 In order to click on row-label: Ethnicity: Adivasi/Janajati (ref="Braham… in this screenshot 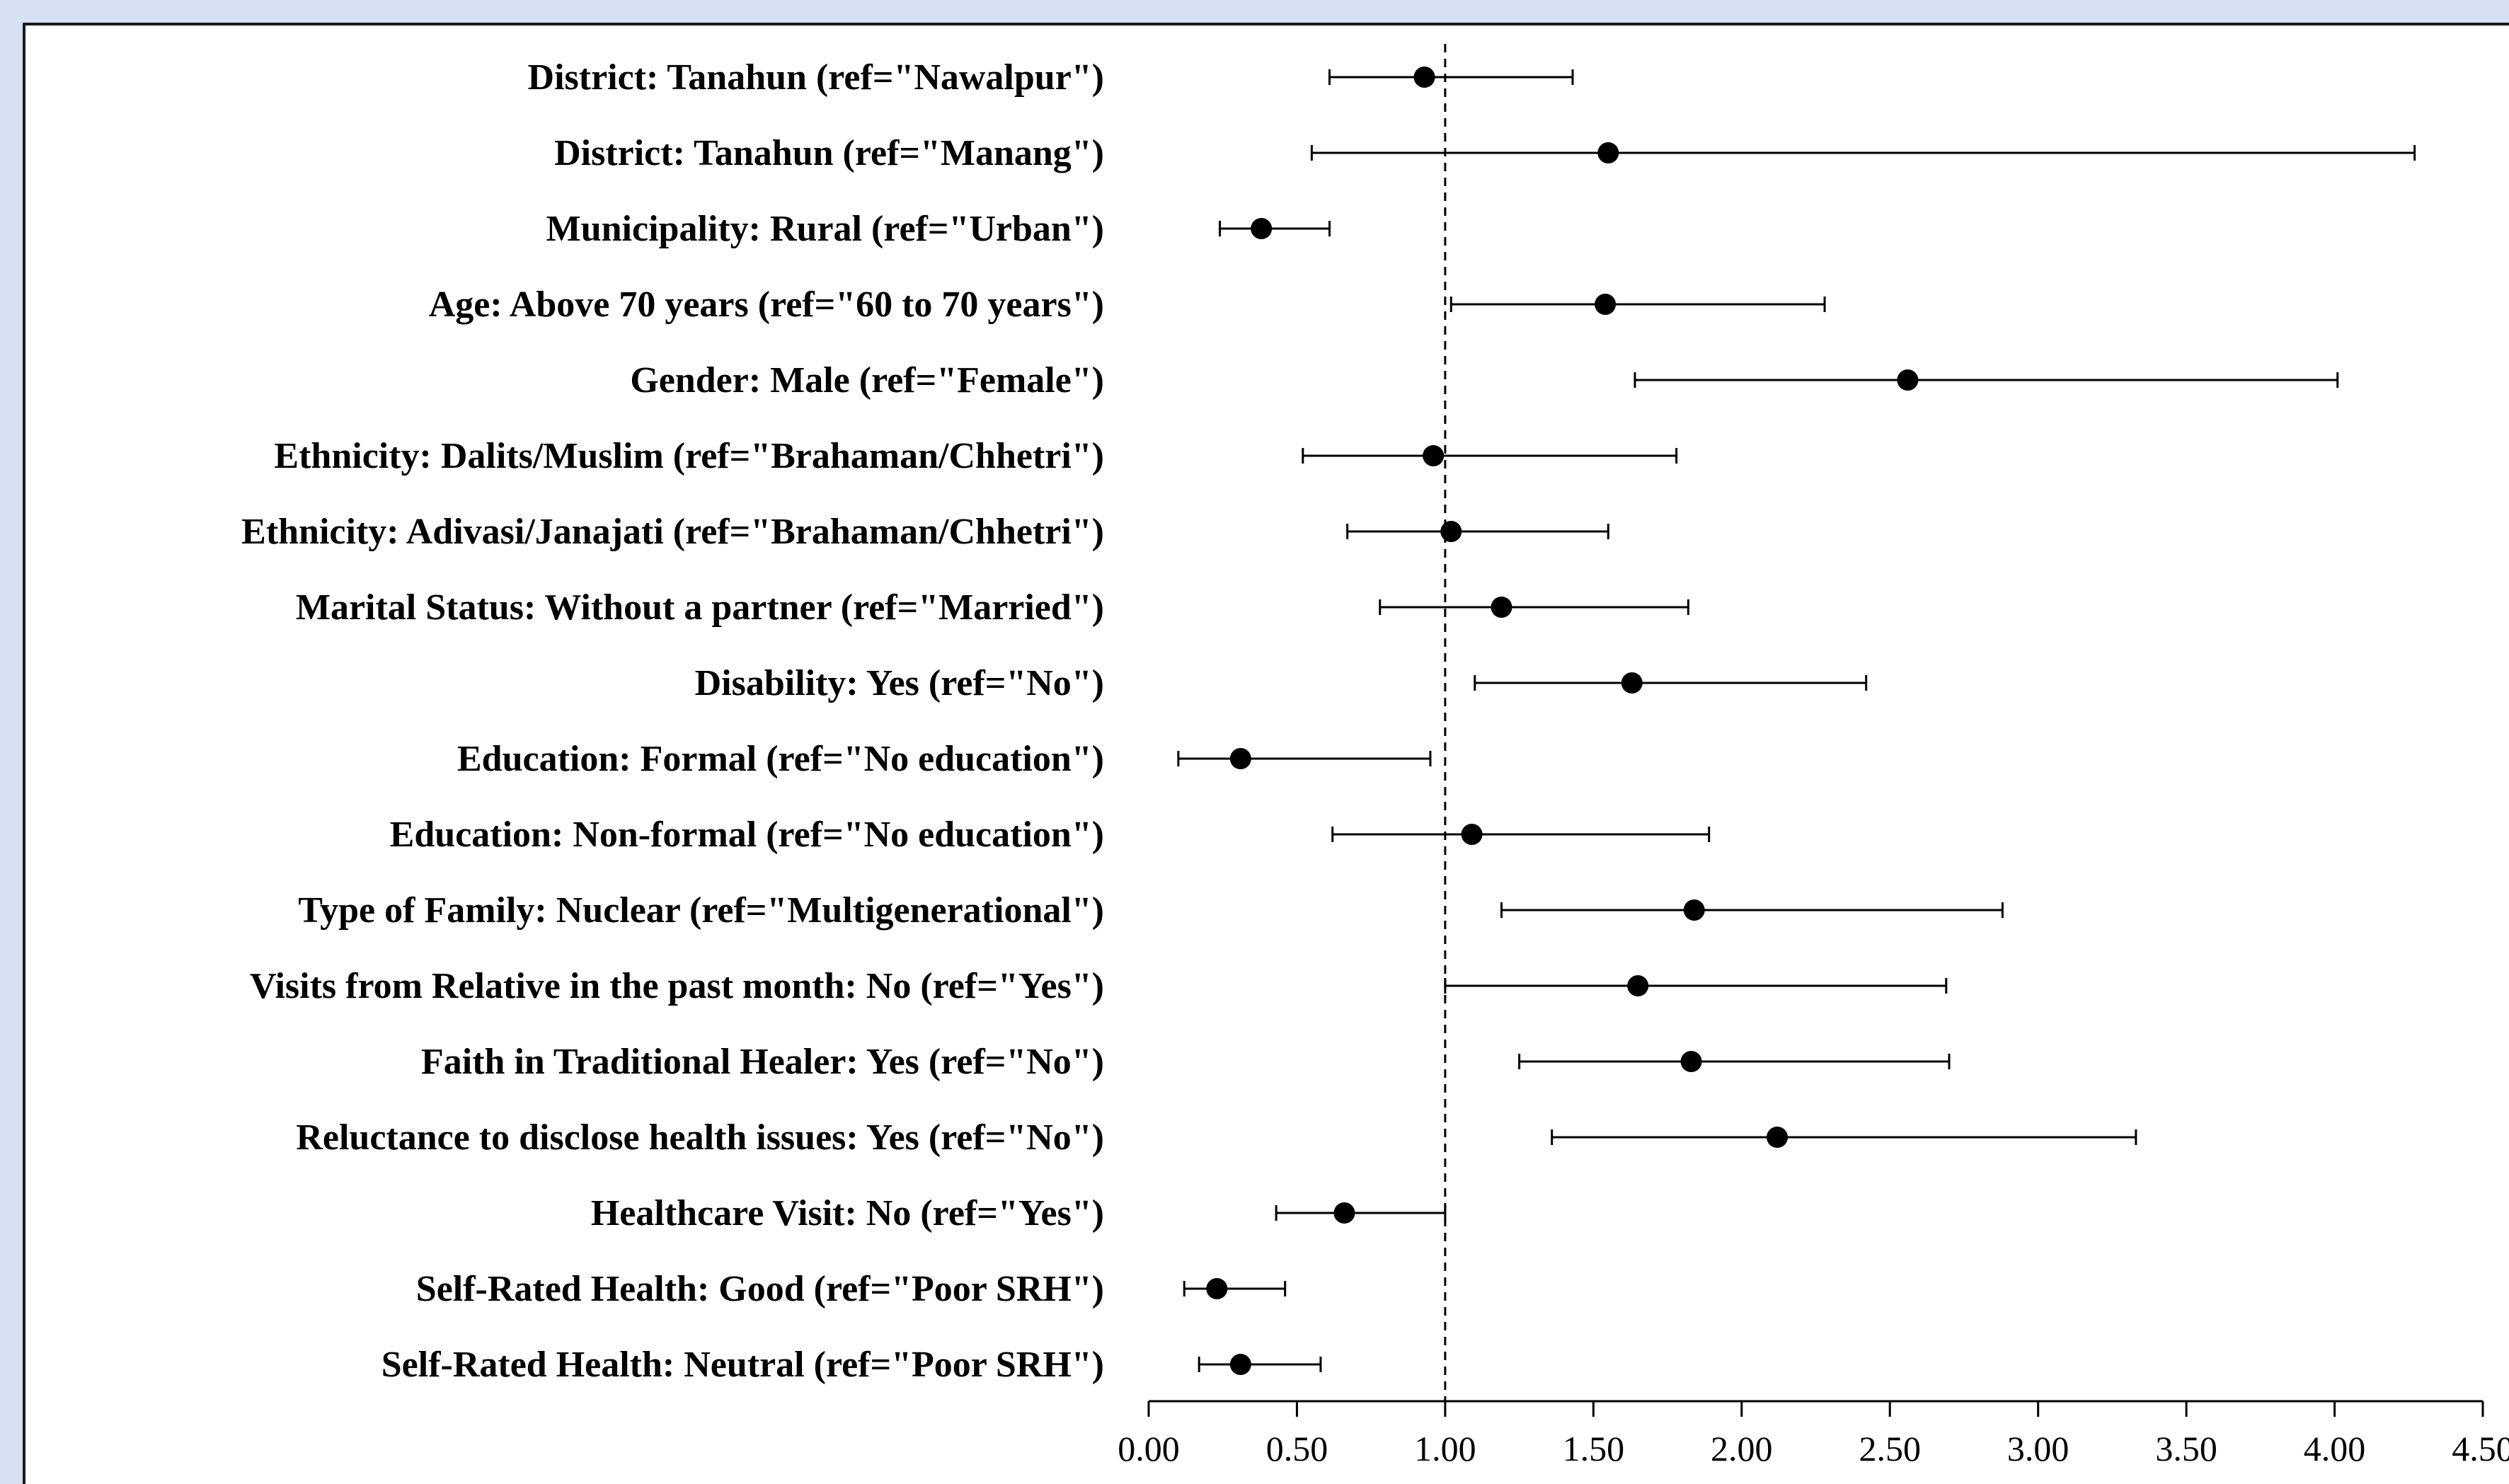, I will do `click(672, 532)`.